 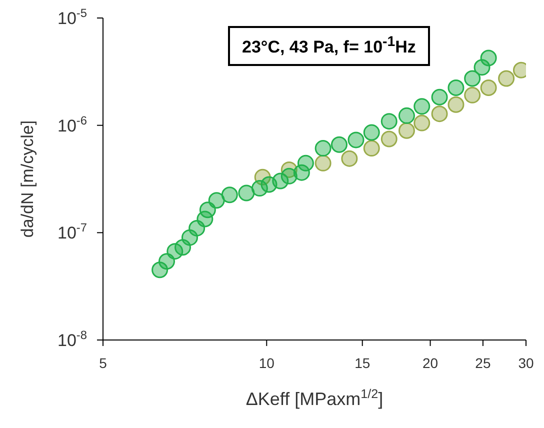 What do you see at coordinates (27, 179) in the screenshot?
I see `y-axis-title: da/dN [m/cycle]` at bounding box center [27, 179].